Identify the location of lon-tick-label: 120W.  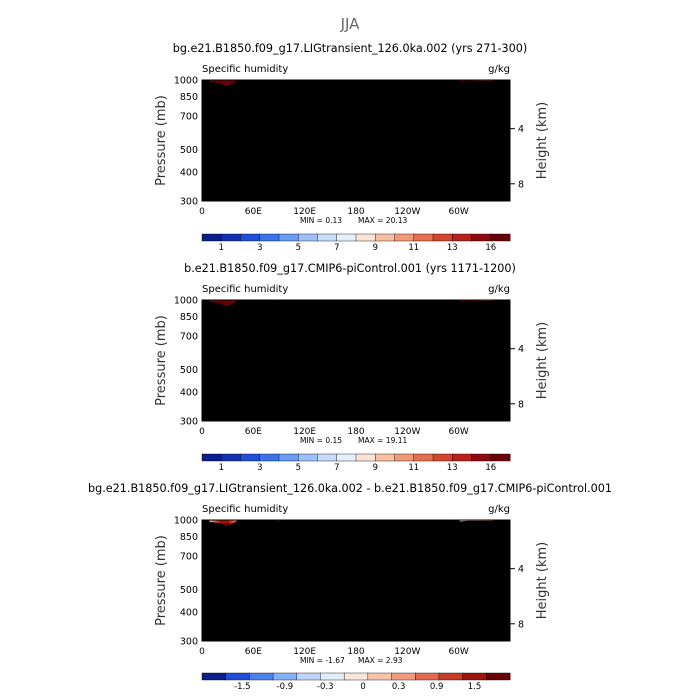
(407, 212).